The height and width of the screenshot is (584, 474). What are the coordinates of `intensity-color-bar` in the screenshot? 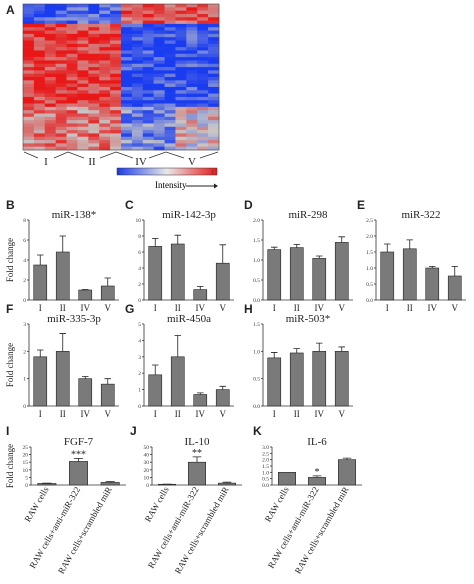 It's located at (167, 171).